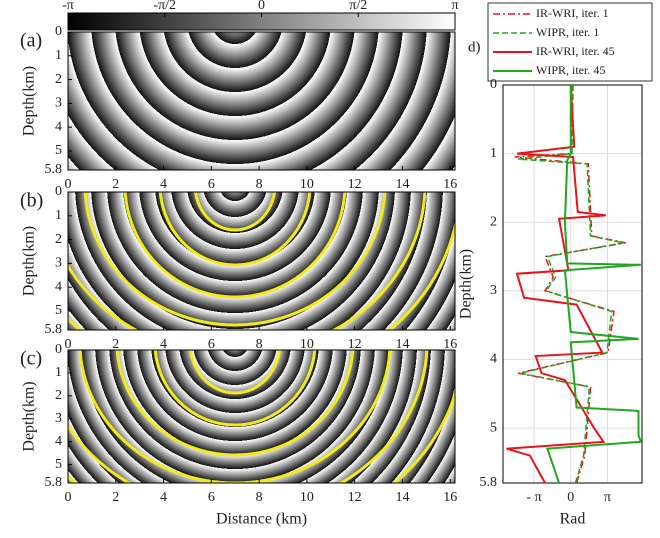 The height and width of the screenshot is (538, 660). I want to click on colorbar-tick-label: π, so click(454, 6).